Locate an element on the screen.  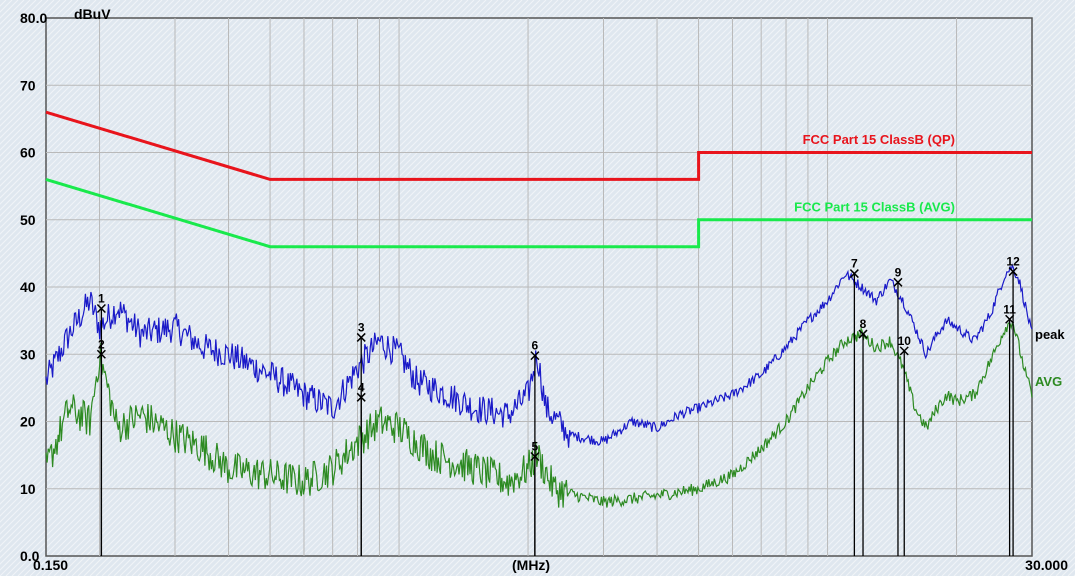
y-tick-labels: 0.0 10 20 30 40 50 60 70 80.0 is located at coordinates (33, 287).